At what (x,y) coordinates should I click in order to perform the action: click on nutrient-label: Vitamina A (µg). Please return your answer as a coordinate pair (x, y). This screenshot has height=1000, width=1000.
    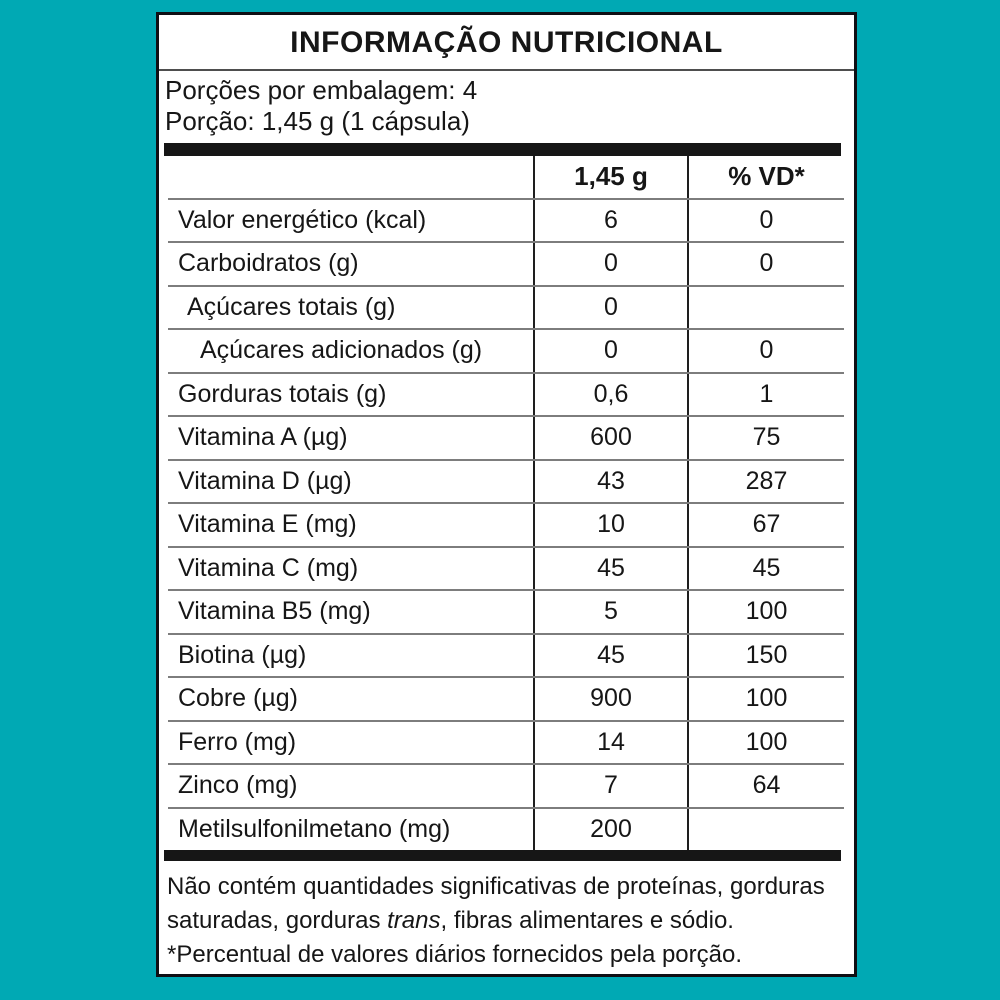
    Looking at the image, I should click on (351, 438).